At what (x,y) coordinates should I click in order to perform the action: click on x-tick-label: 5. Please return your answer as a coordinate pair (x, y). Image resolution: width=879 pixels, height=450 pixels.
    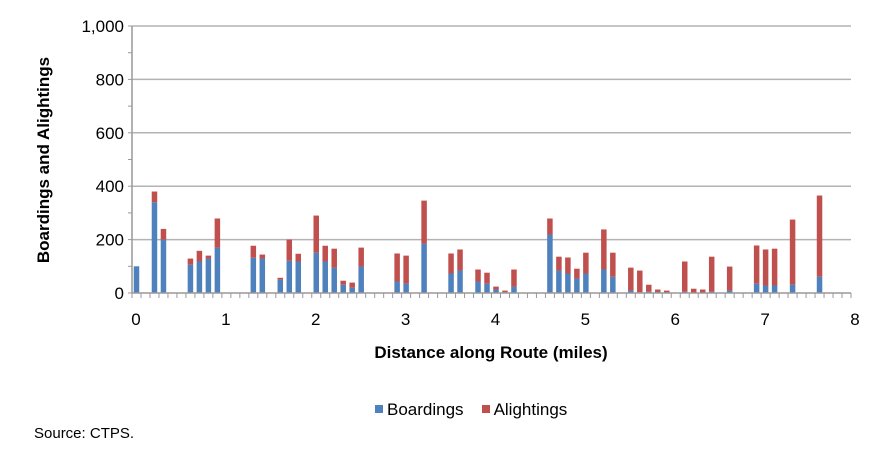
    Looking at the image, I should click on (585, 319).